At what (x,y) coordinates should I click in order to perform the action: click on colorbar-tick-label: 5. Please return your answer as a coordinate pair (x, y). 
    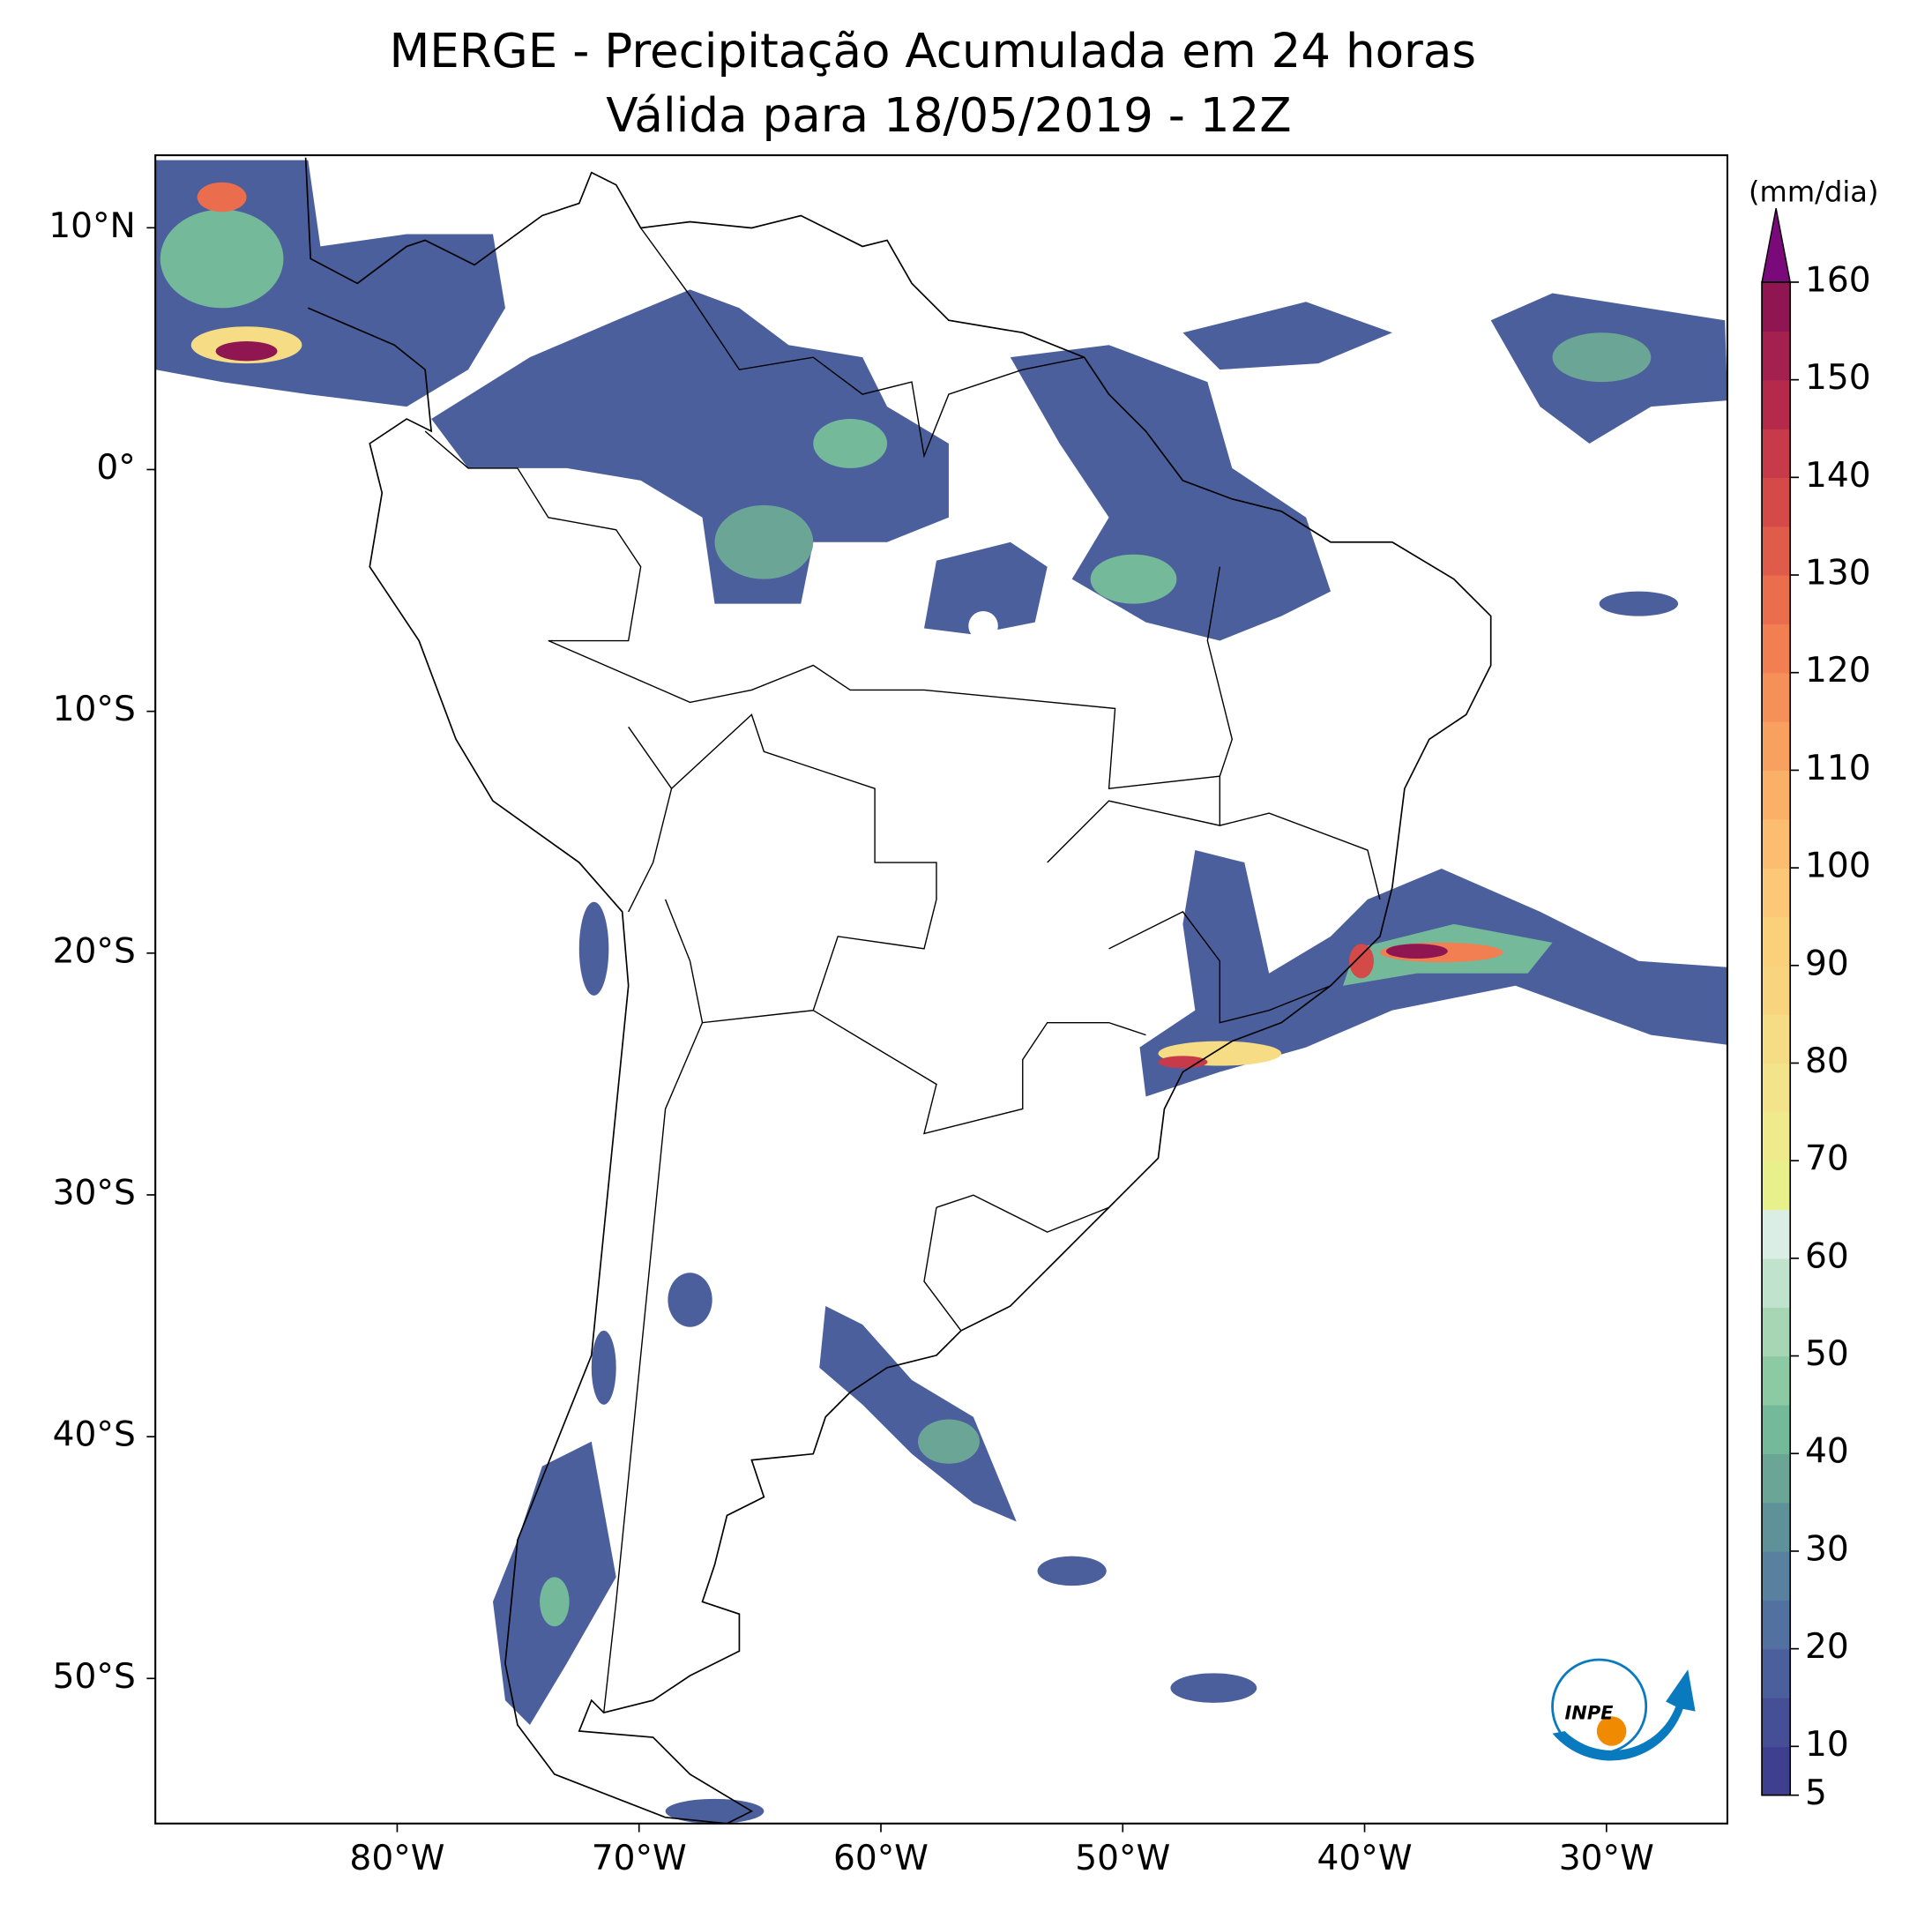
    Looking at the image, I should click on (1816, 1793).